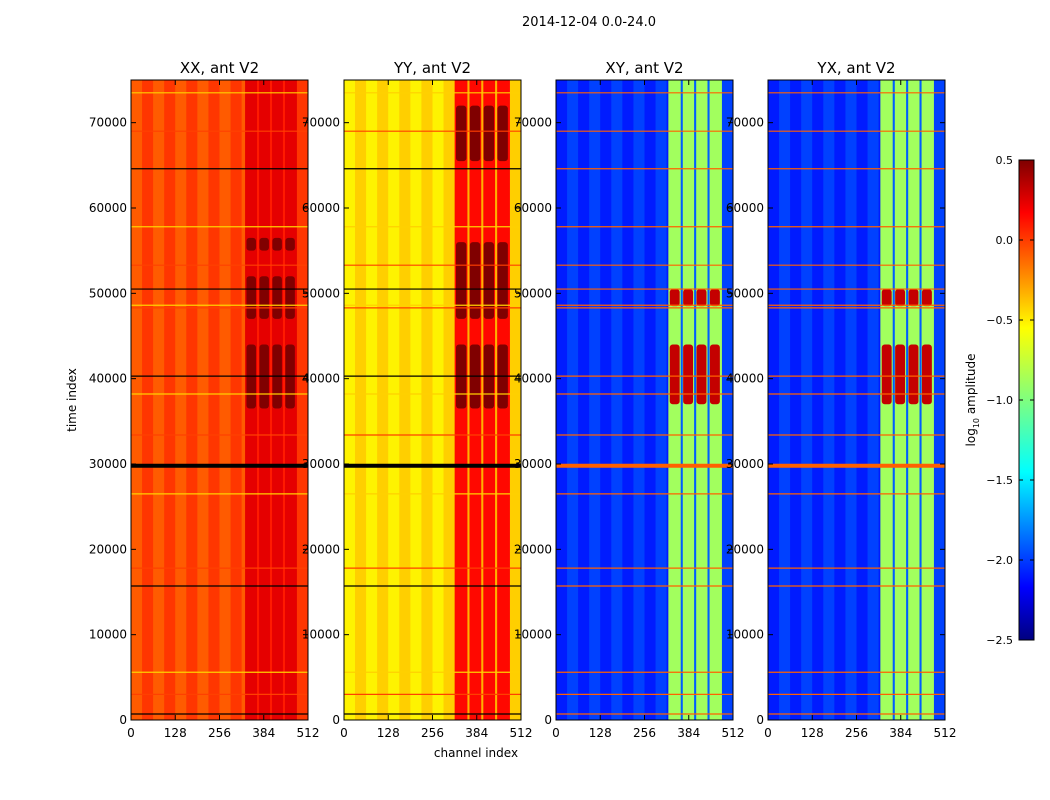 The width and height of the screenshot is (1050, 800). I want to click on colorbar-label-suffix: amplitude, so click(971, 386).